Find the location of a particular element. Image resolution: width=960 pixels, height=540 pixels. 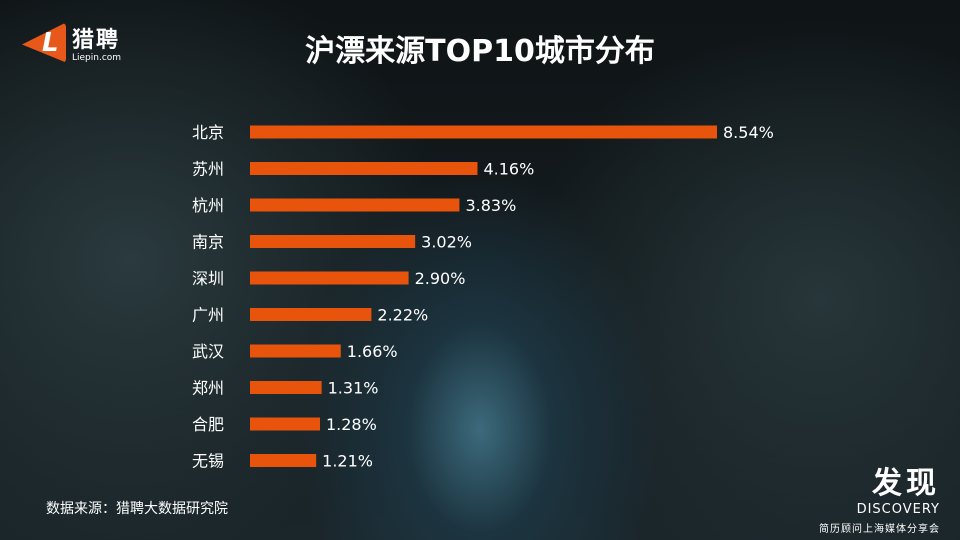

category-label: 广州 is located at coordinates (208, 315).